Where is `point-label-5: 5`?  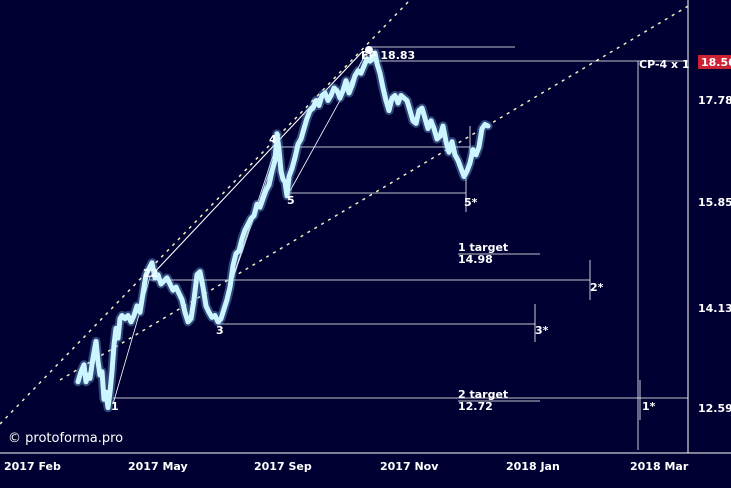
point-label-5: 5 is located at coordinates (291, 200).